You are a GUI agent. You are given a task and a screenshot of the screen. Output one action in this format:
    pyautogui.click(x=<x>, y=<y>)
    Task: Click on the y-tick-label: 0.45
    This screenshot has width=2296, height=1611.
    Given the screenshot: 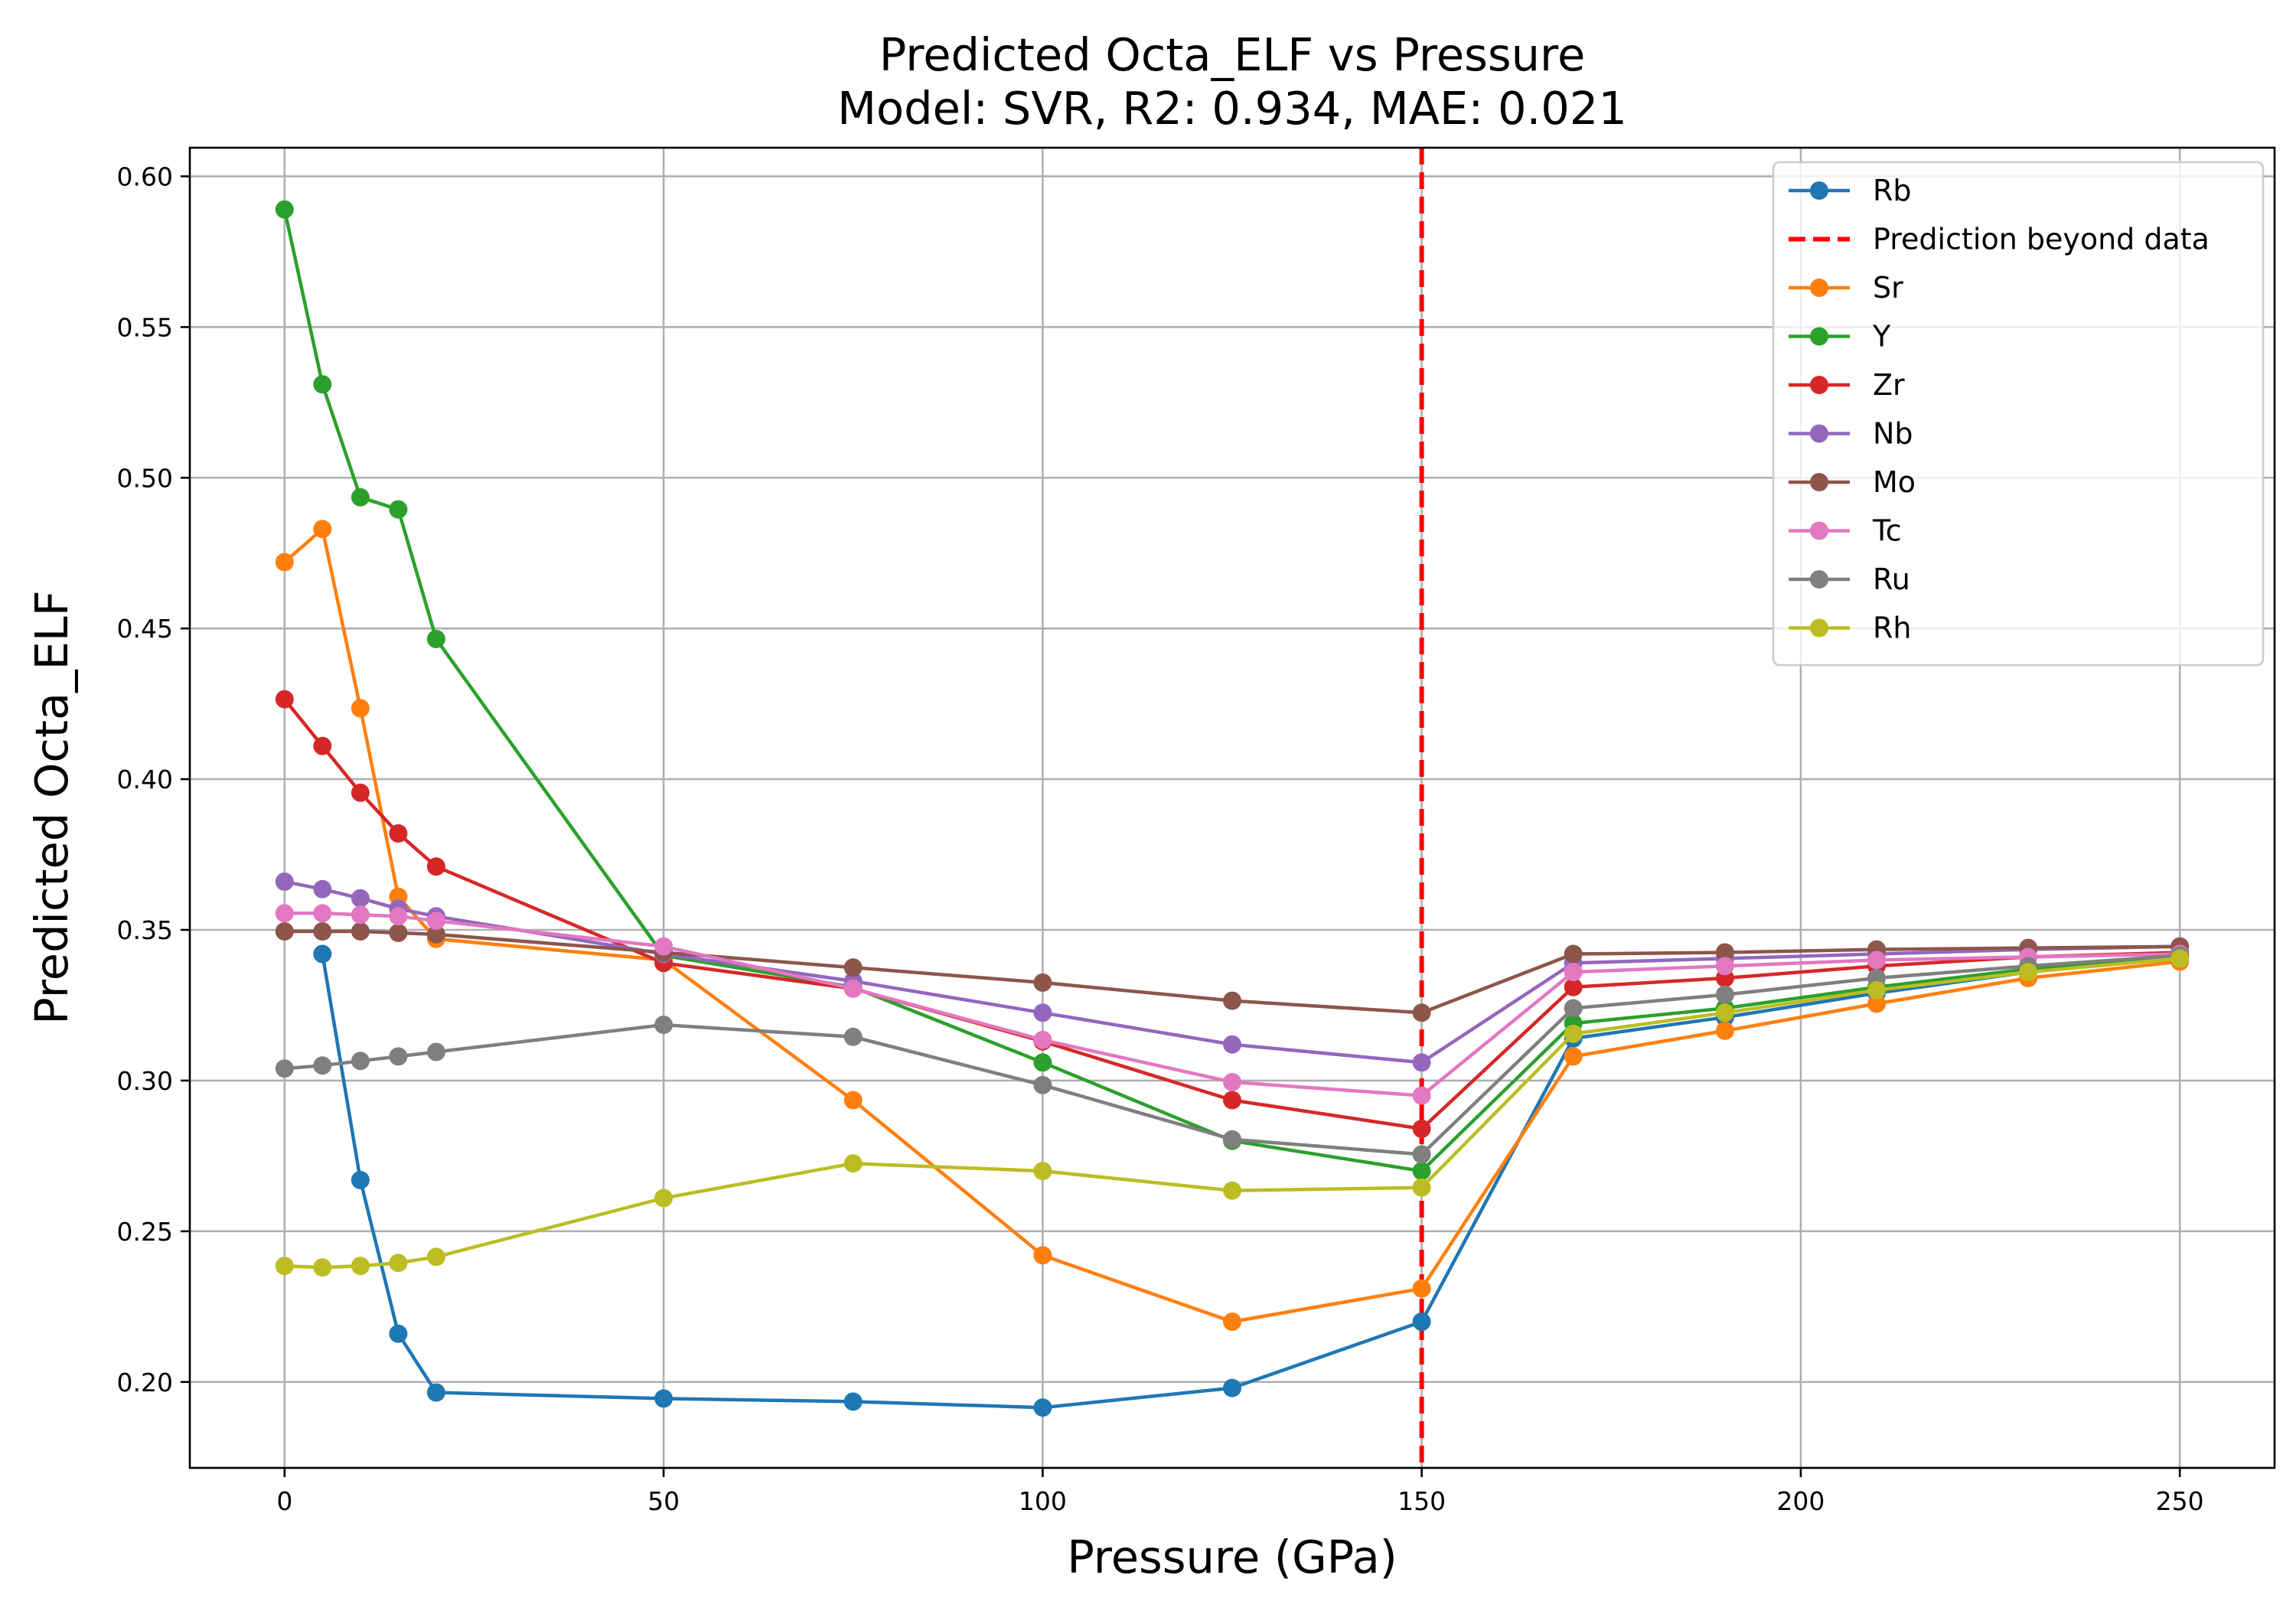 What is the action you would take?
    pyautogui.click(x=145, y=629)
    